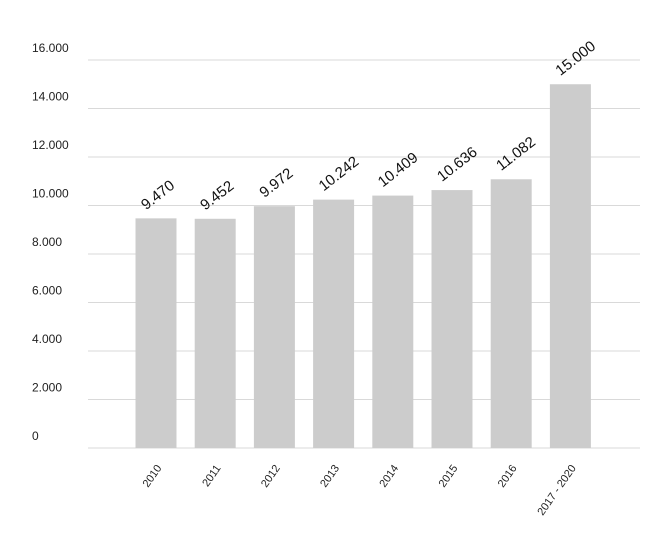 This screenshot has height=548, width=660. I want to click on x-tick-label: 2016, so click(508, 476).